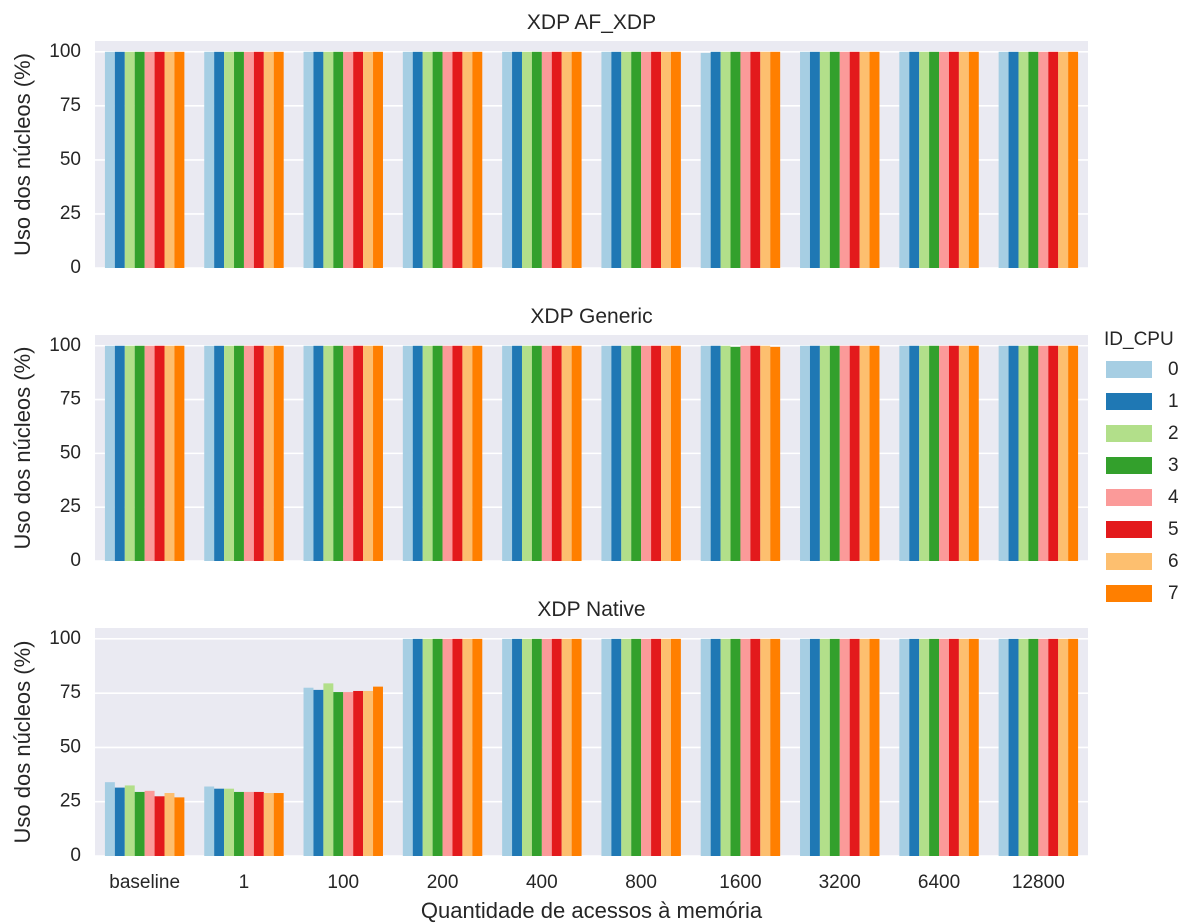  What do you see at coordinates (840, 882) in the screenshot?
I see `x-tick-label: 3200` at bounding box center [840, 882].